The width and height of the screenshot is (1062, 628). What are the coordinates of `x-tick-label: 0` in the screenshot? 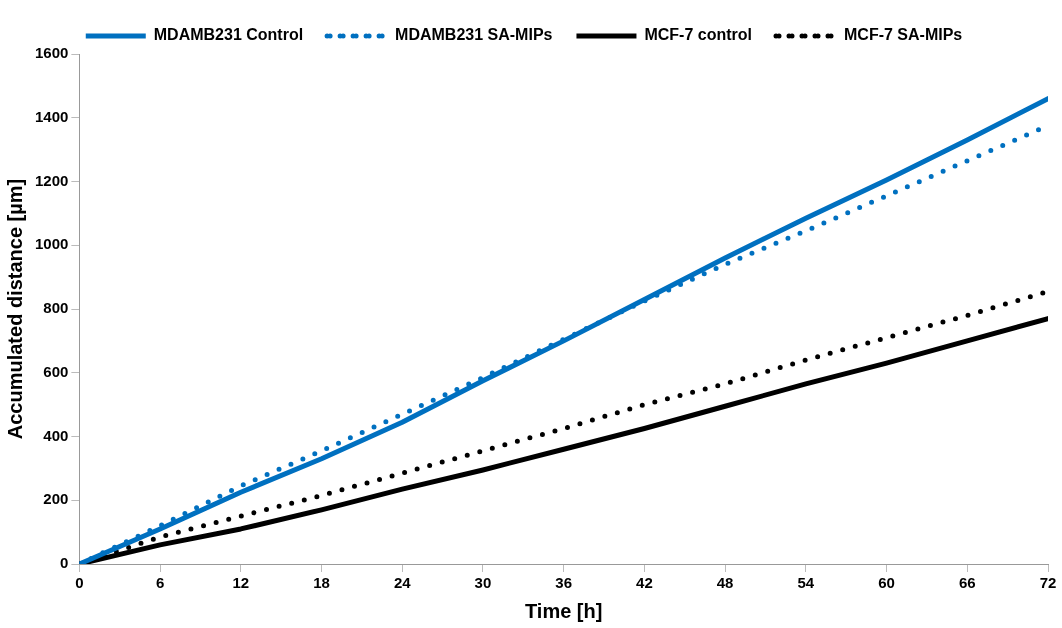 It's located at (79, 583).